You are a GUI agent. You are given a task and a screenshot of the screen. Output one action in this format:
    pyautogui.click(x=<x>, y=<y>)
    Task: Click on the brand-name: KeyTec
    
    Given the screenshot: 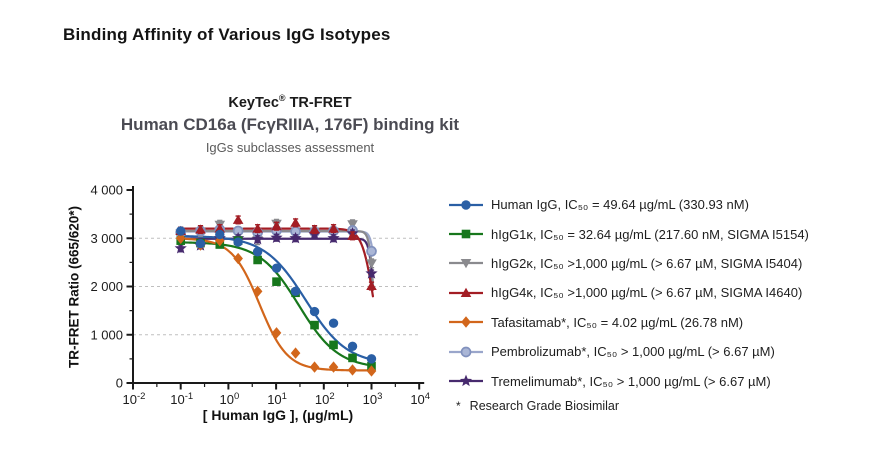 What is the action you would take?
    pyautogui.click(x=253, y=103)
    